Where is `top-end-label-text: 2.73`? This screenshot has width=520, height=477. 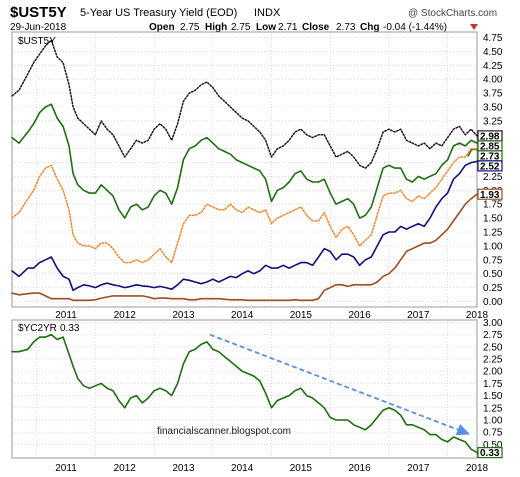 top-end-label-text: 2.73 is located at coordinates (490, 156).